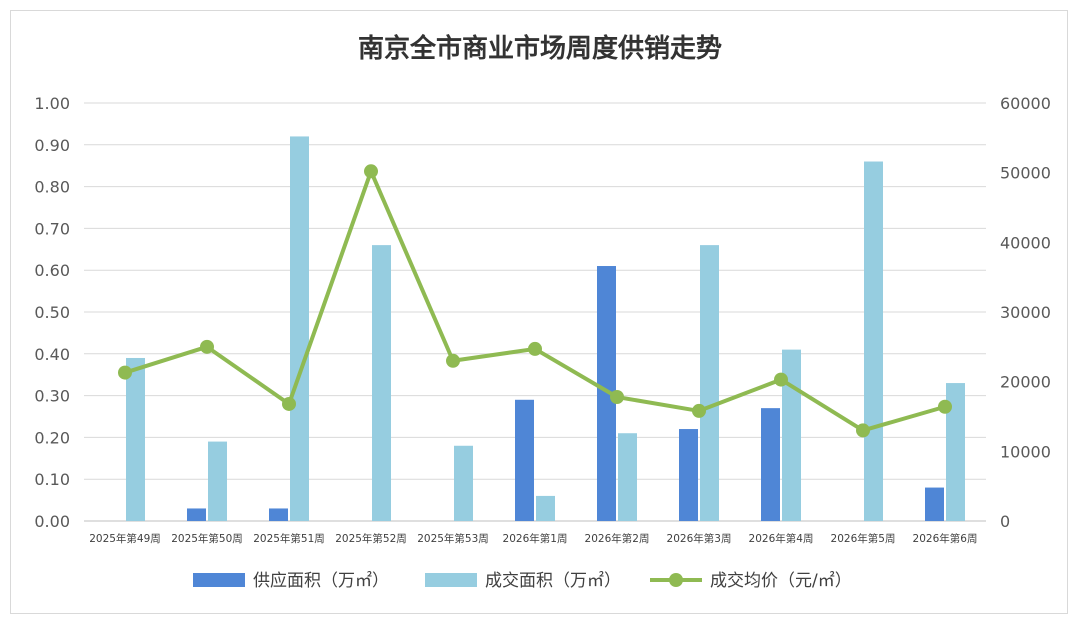 Image resolution: width=1080 pixels, height=623 pixels. I want to click on x-tick-label: 2025年第53周, so click(453, 538).